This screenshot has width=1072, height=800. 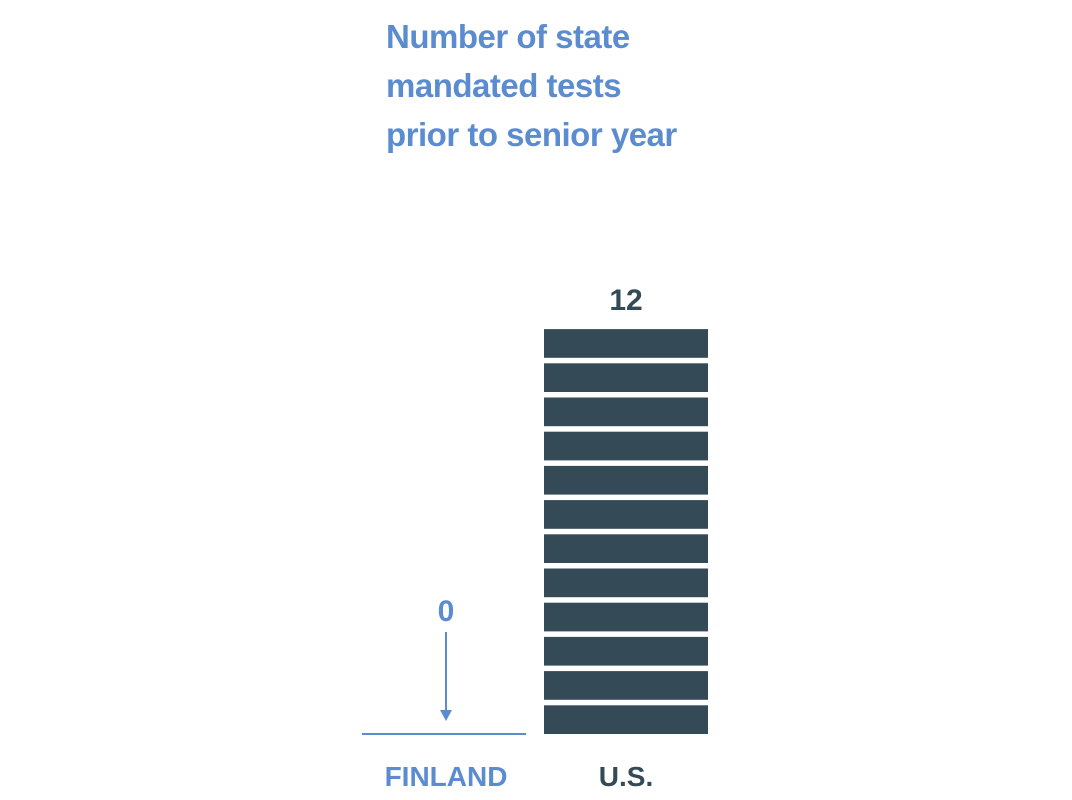 What do you see at coordinates (531, 134) in the screenshot?
I see `chart-title-line: prior to senior year` at bounding box center [531, 134].